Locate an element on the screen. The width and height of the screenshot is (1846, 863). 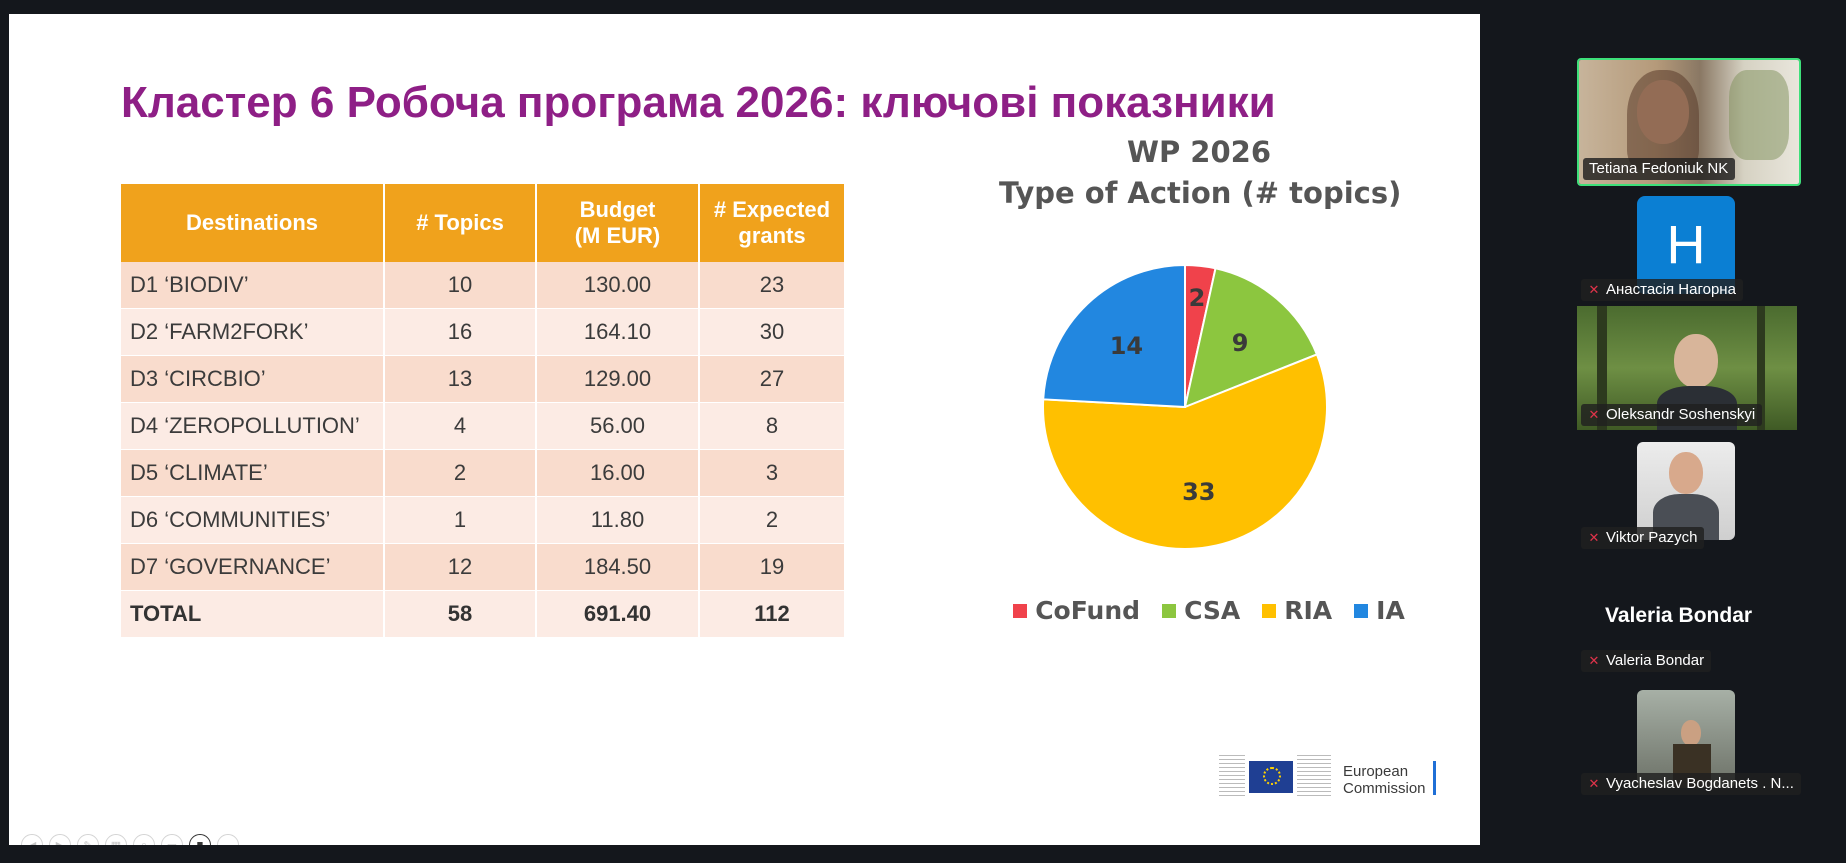
cell-destination: D2 ‘FARM2FORK’ is located at coordinates (253, 332).